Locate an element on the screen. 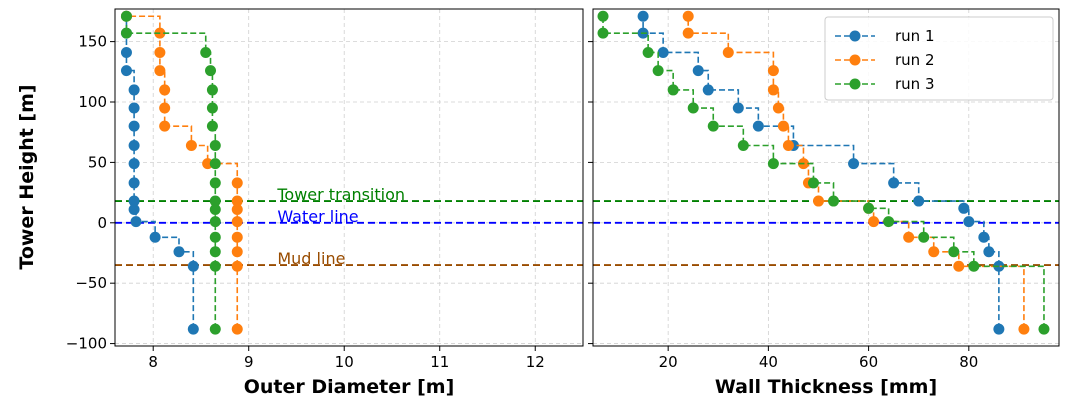 The width and height of the screenshot is (1074, 407). x-tick-label: 60 is located at coordinates (868, 362).